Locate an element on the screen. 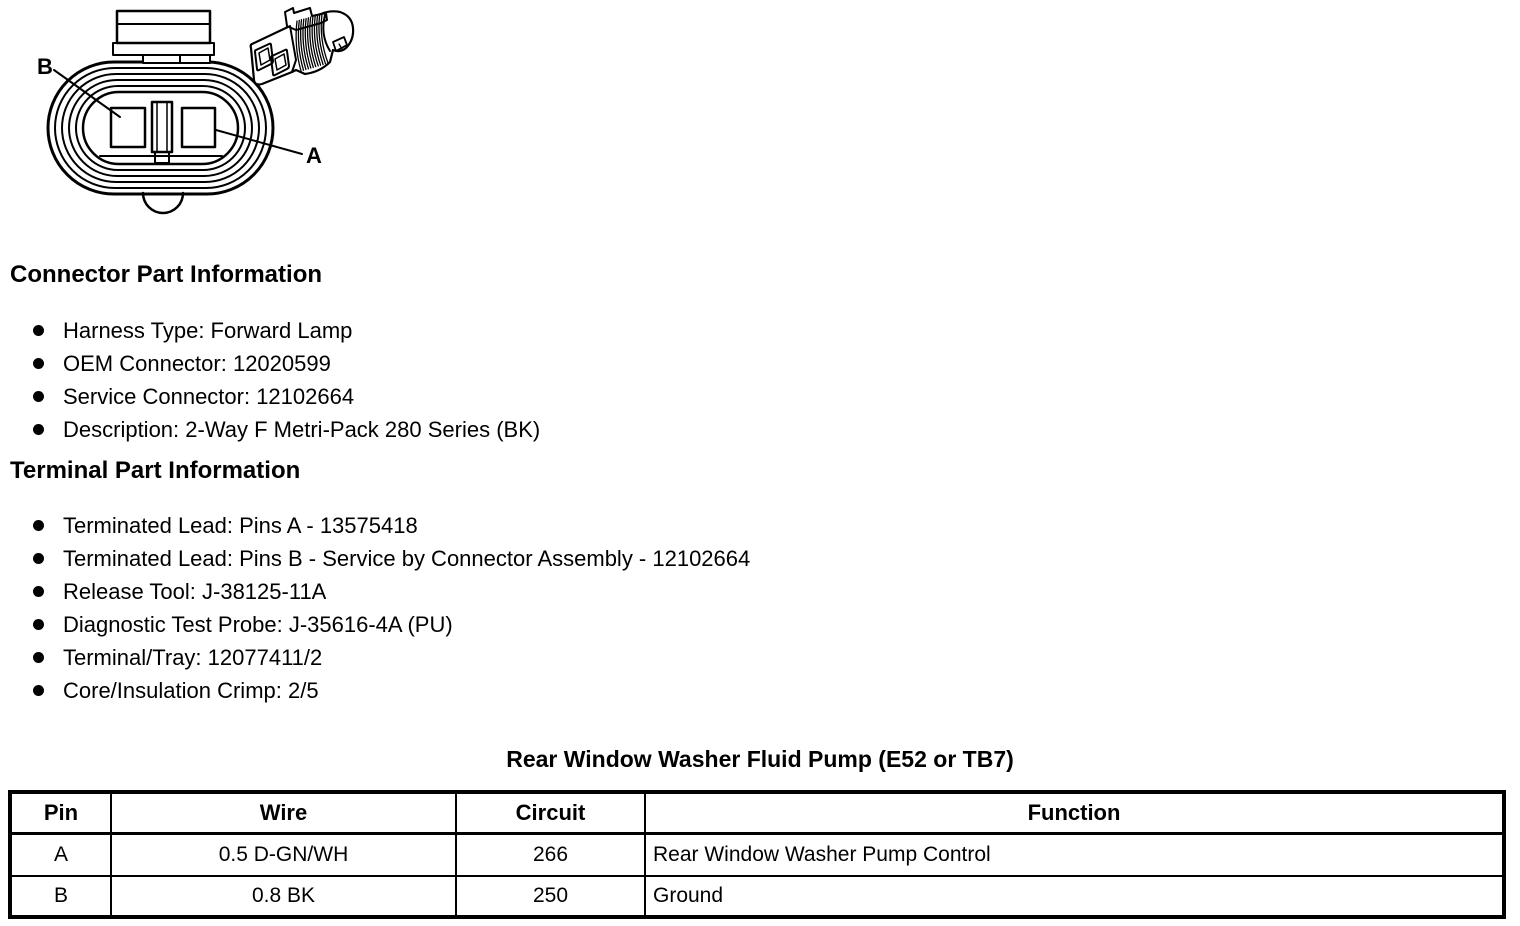  list-item: OEM Connector: 12020599 is located at coordinates (270, 363).